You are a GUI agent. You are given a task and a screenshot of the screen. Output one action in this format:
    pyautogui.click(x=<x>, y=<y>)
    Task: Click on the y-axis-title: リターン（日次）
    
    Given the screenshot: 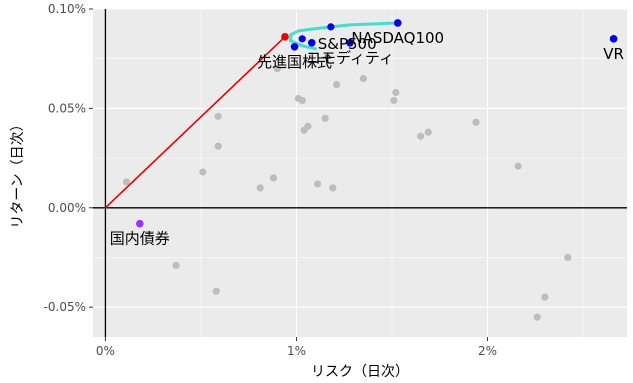 What is the action you would take?
    pyautogui.click(x=18, y=172)
    